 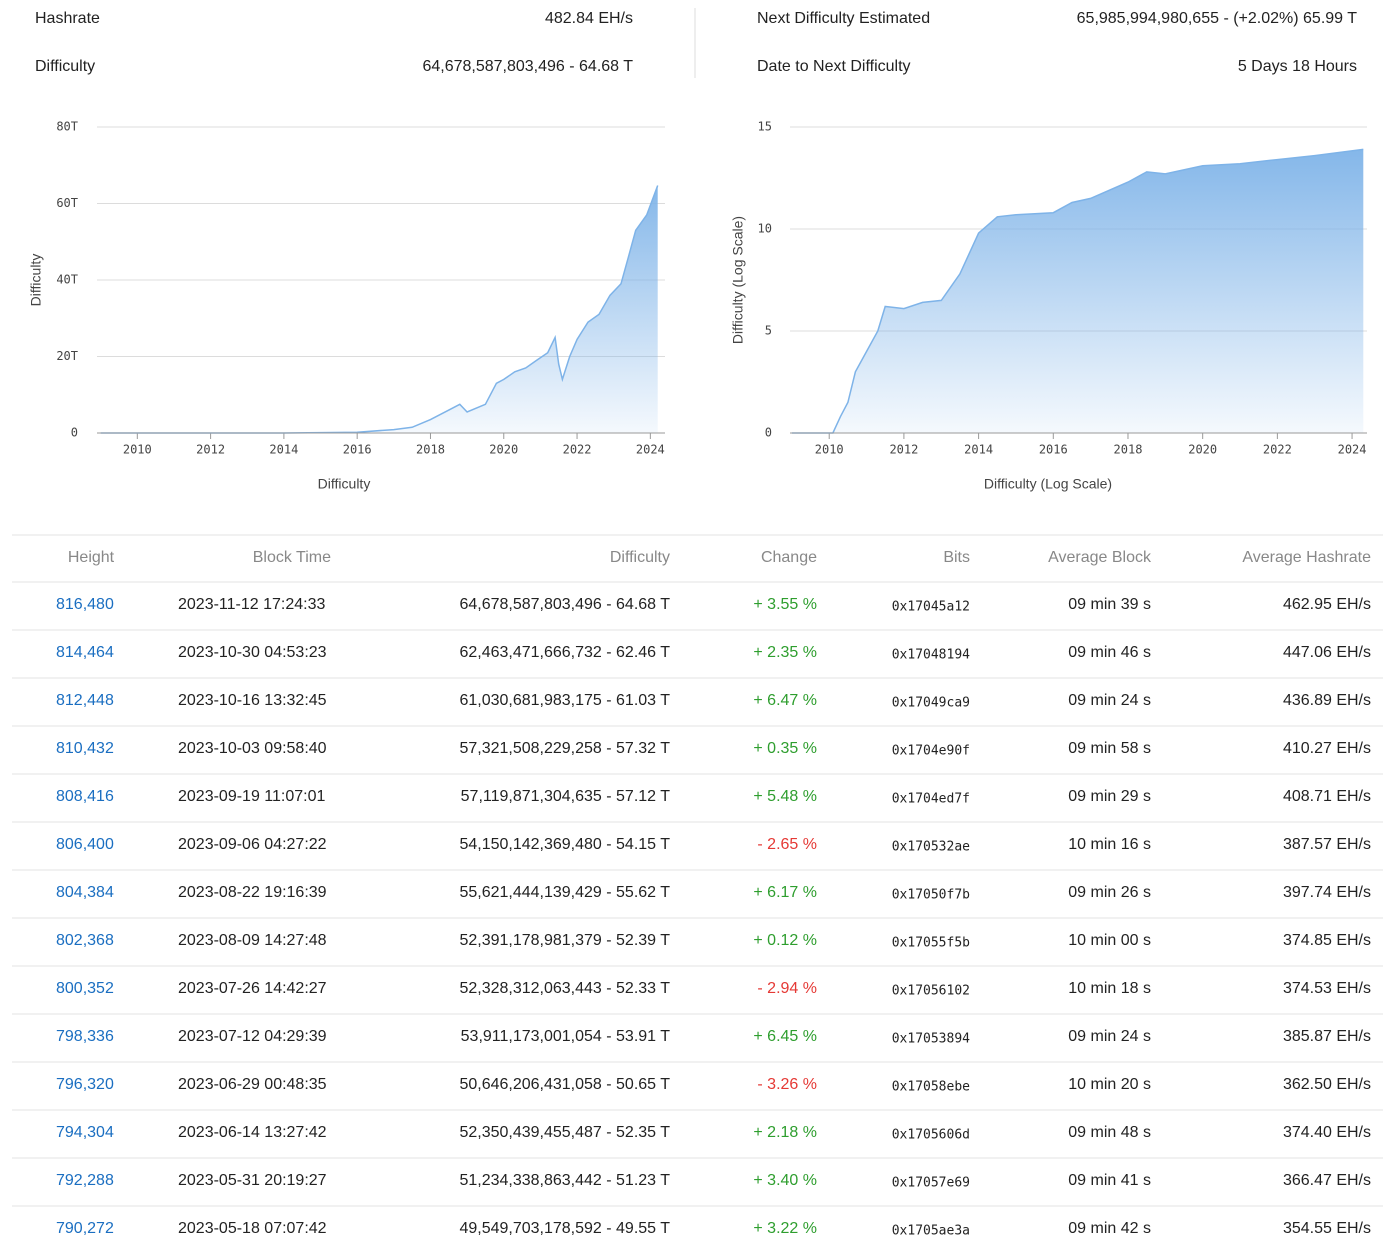 I want to click on stat-label: Next Difficulty Estimated, so click(x=843, y=18).